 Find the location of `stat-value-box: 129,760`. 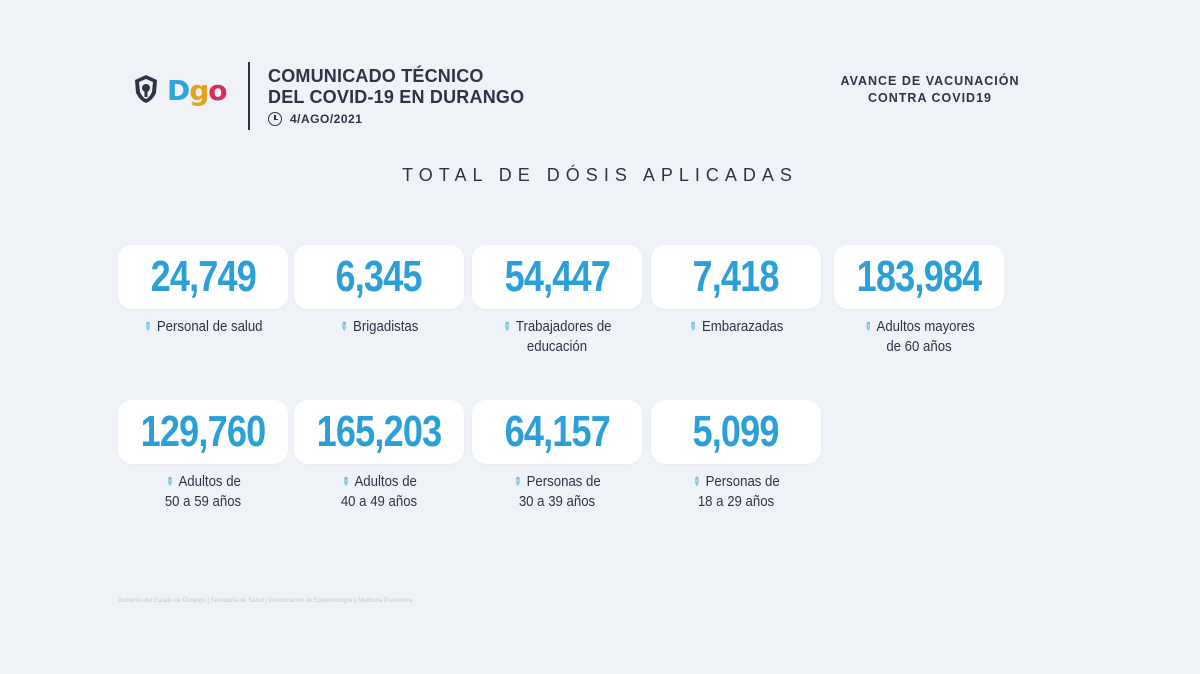

stat-value-box: 129,760 is located at coordinates (203, 432).